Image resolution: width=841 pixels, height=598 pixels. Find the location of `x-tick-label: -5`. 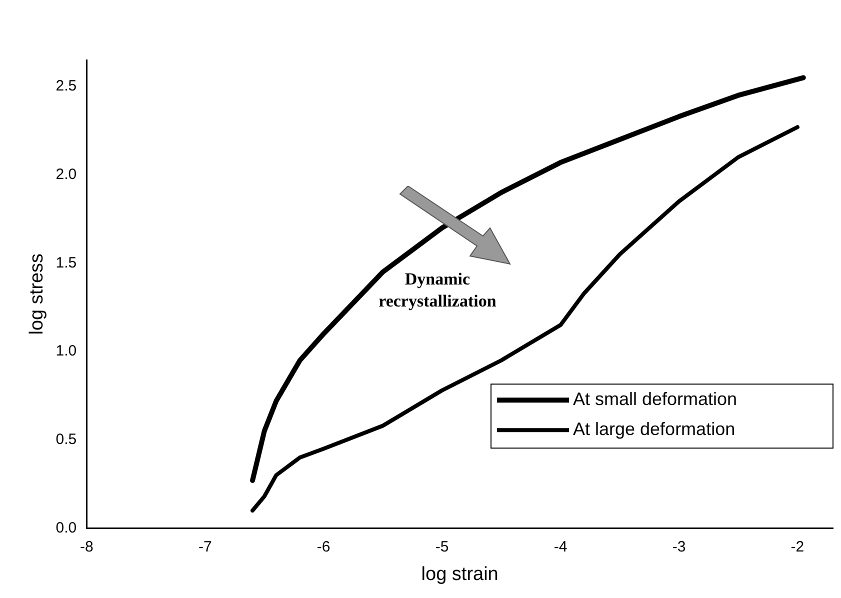

x-tick-label: -5 is located at coordinates (442, 547).